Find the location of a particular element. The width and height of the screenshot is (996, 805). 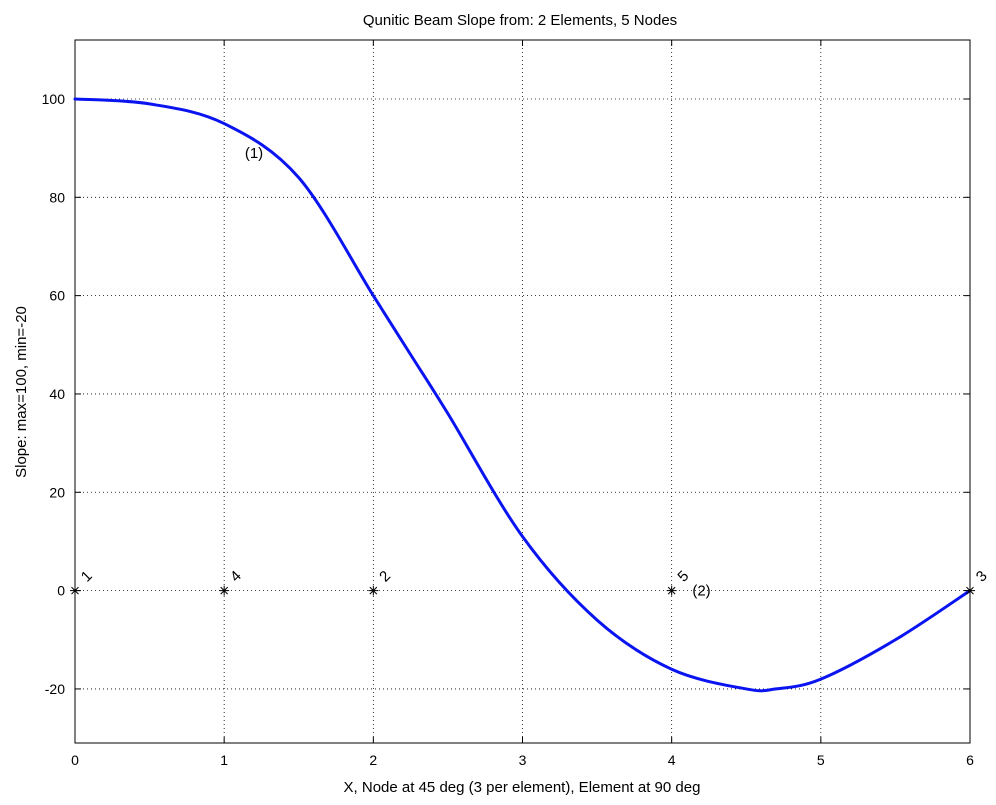

y-tick-label: 60 is located at coordinates (57, 296).